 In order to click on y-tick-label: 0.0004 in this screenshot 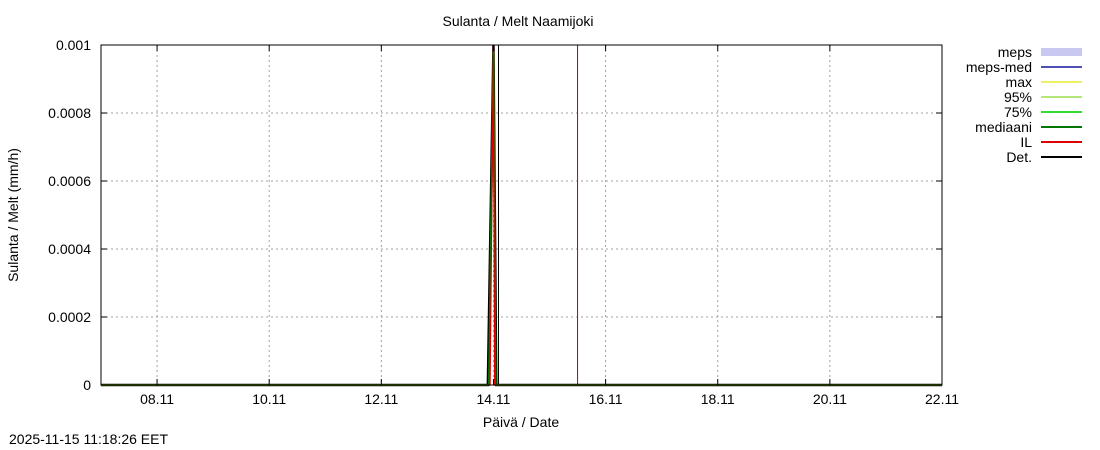, I will do `click(69, 249)`.